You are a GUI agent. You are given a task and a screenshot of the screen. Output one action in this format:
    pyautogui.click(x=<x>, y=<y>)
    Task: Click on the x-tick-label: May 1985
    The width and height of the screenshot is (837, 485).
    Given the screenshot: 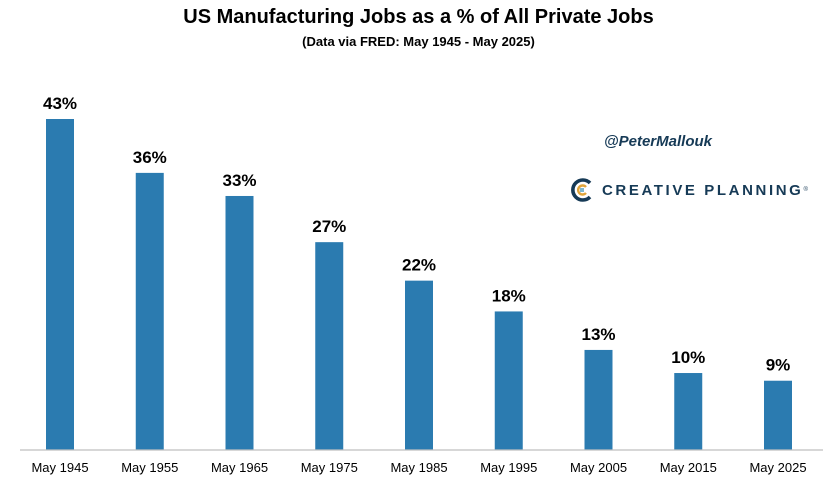 What is the action you would take?
    pyautogui.click(x=418, y=467)
    